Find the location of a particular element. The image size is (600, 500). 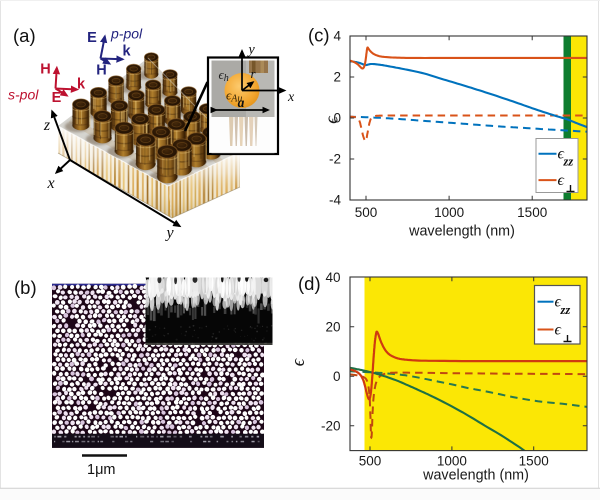

svg-text: a is located at coordinates (241, 102).